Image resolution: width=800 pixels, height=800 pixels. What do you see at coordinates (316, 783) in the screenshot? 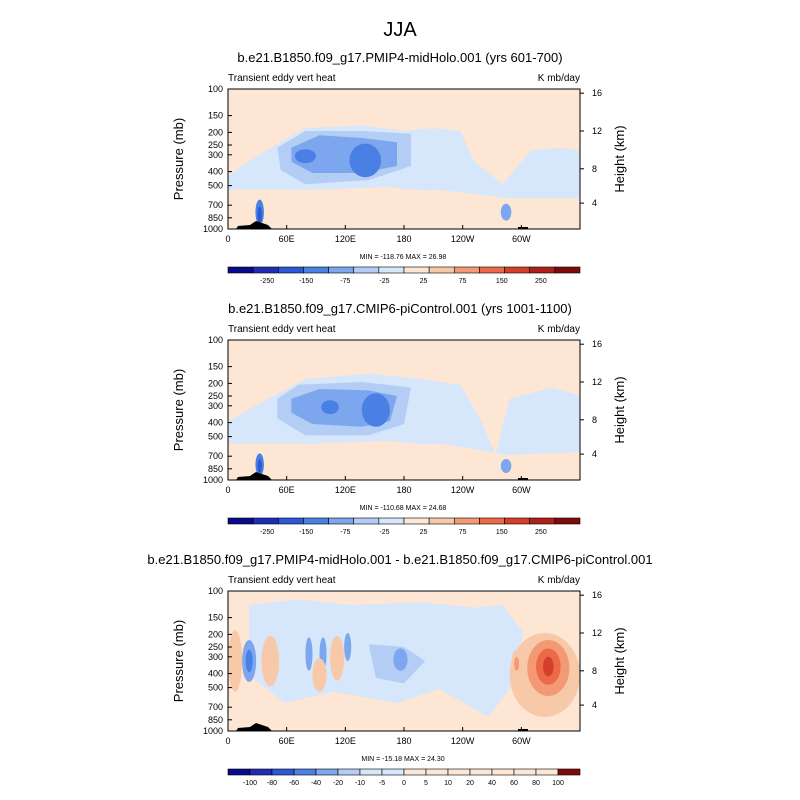
I see `colorbar-label: -40` at bounding box center [316, 783].